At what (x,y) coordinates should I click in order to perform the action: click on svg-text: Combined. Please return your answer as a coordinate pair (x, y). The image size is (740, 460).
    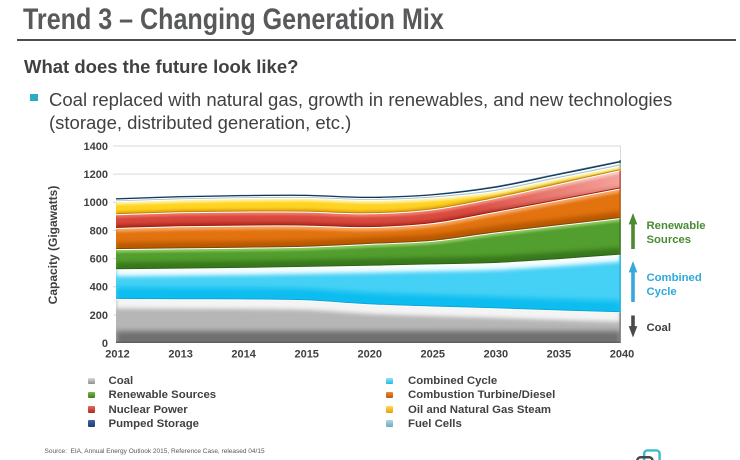
    Looking at the image, I should click on (674, 278).